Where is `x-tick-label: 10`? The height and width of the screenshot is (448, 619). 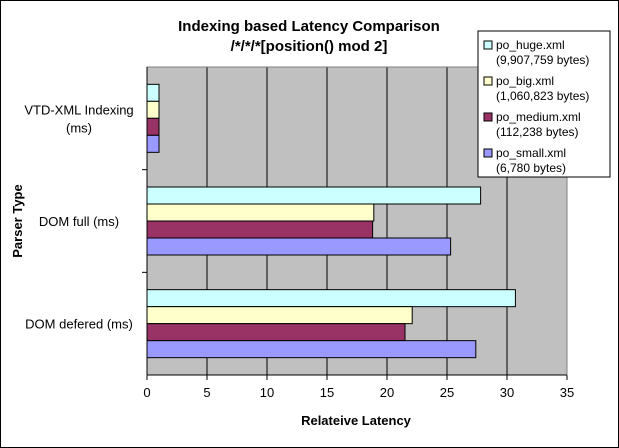 x-tick-label: 10 is located at coordinates (267, 392).